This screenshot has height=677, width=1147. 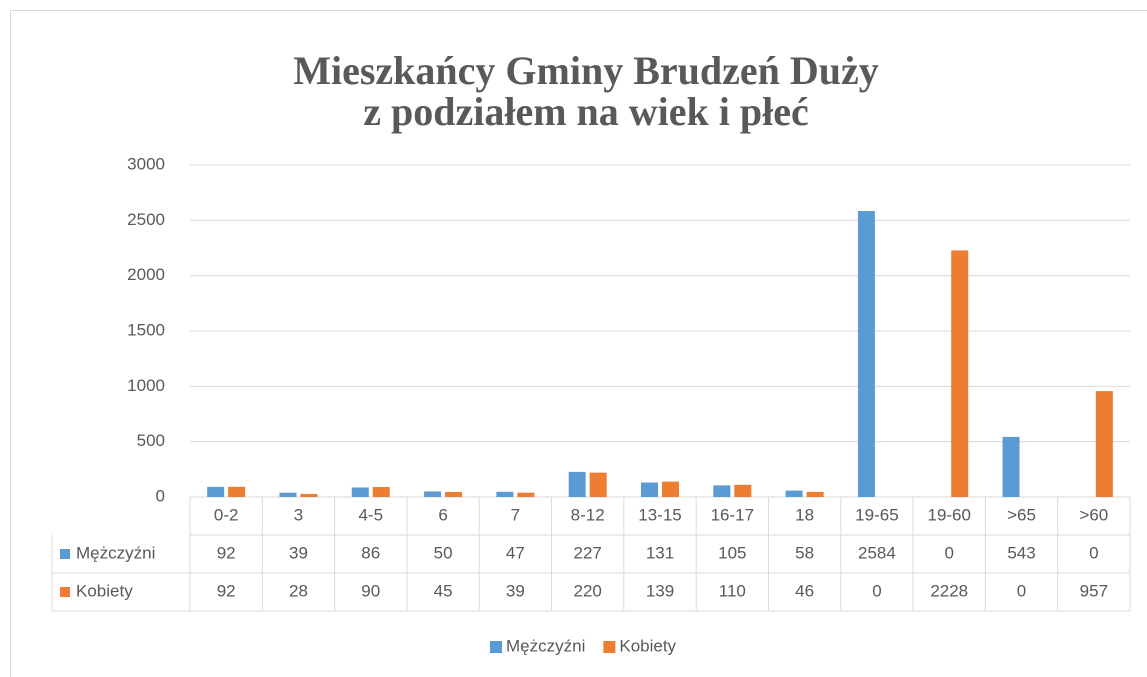 I want to click on x-tick-label: 0-2, so click(x=226, y=514).